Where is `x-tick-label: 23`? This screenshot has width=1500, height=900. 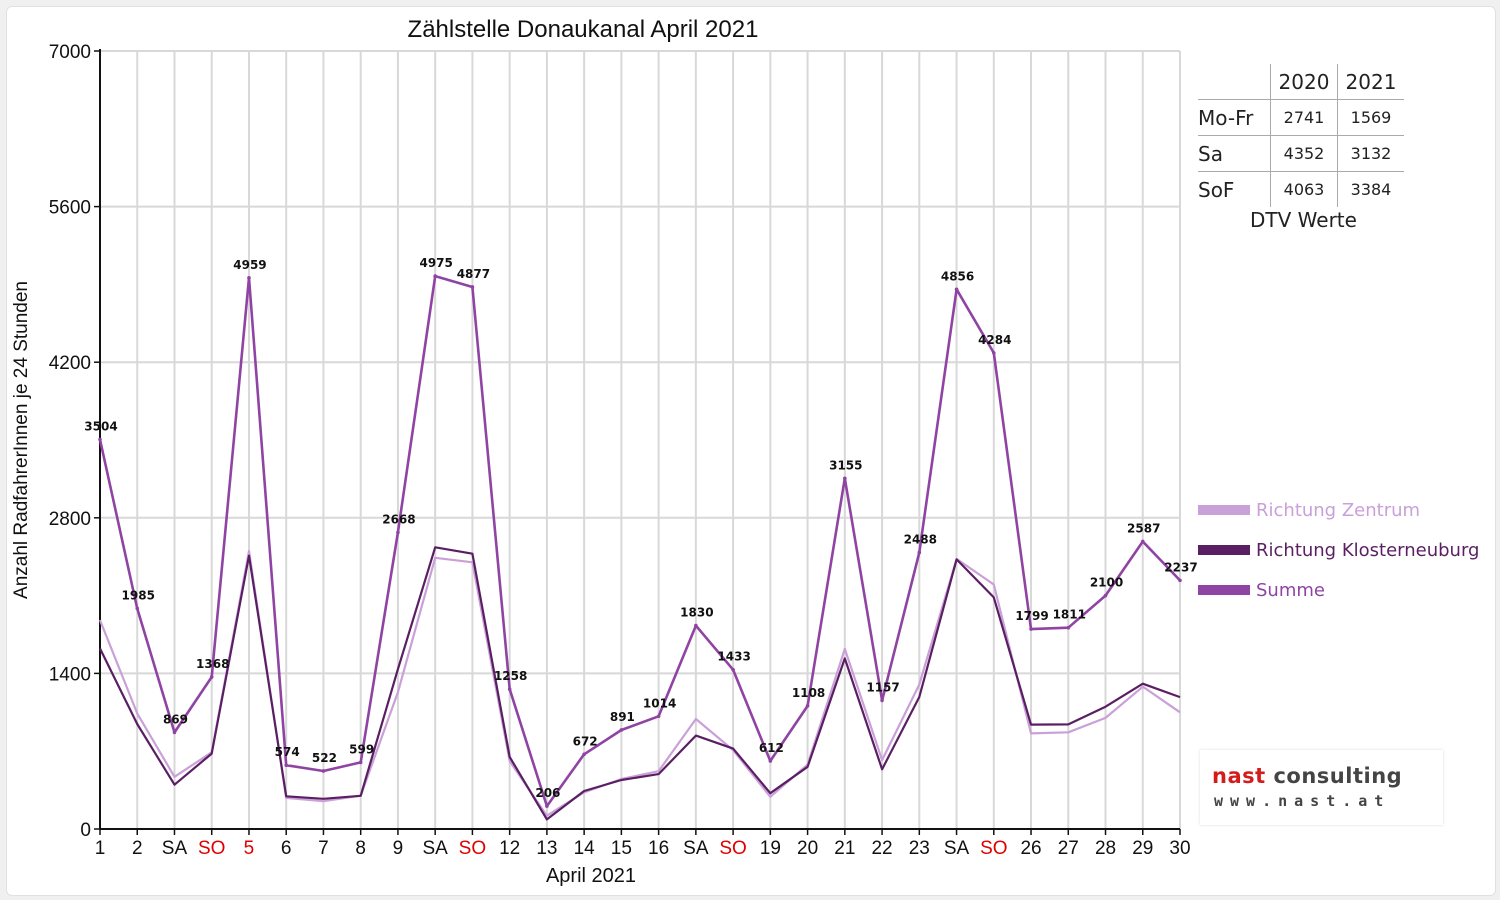
x-tick-label: 23 is located at coordinates (919, 848).